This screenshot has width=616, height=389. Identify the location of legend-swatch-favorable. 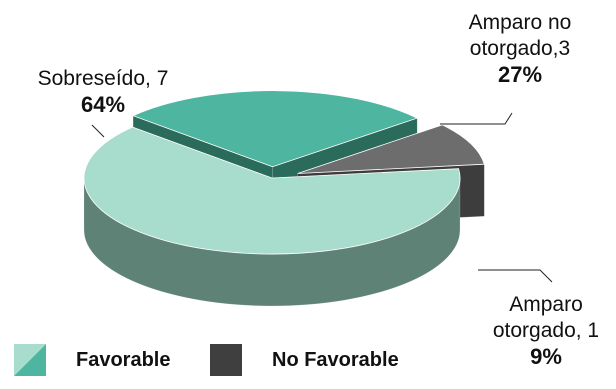
(30, 360).